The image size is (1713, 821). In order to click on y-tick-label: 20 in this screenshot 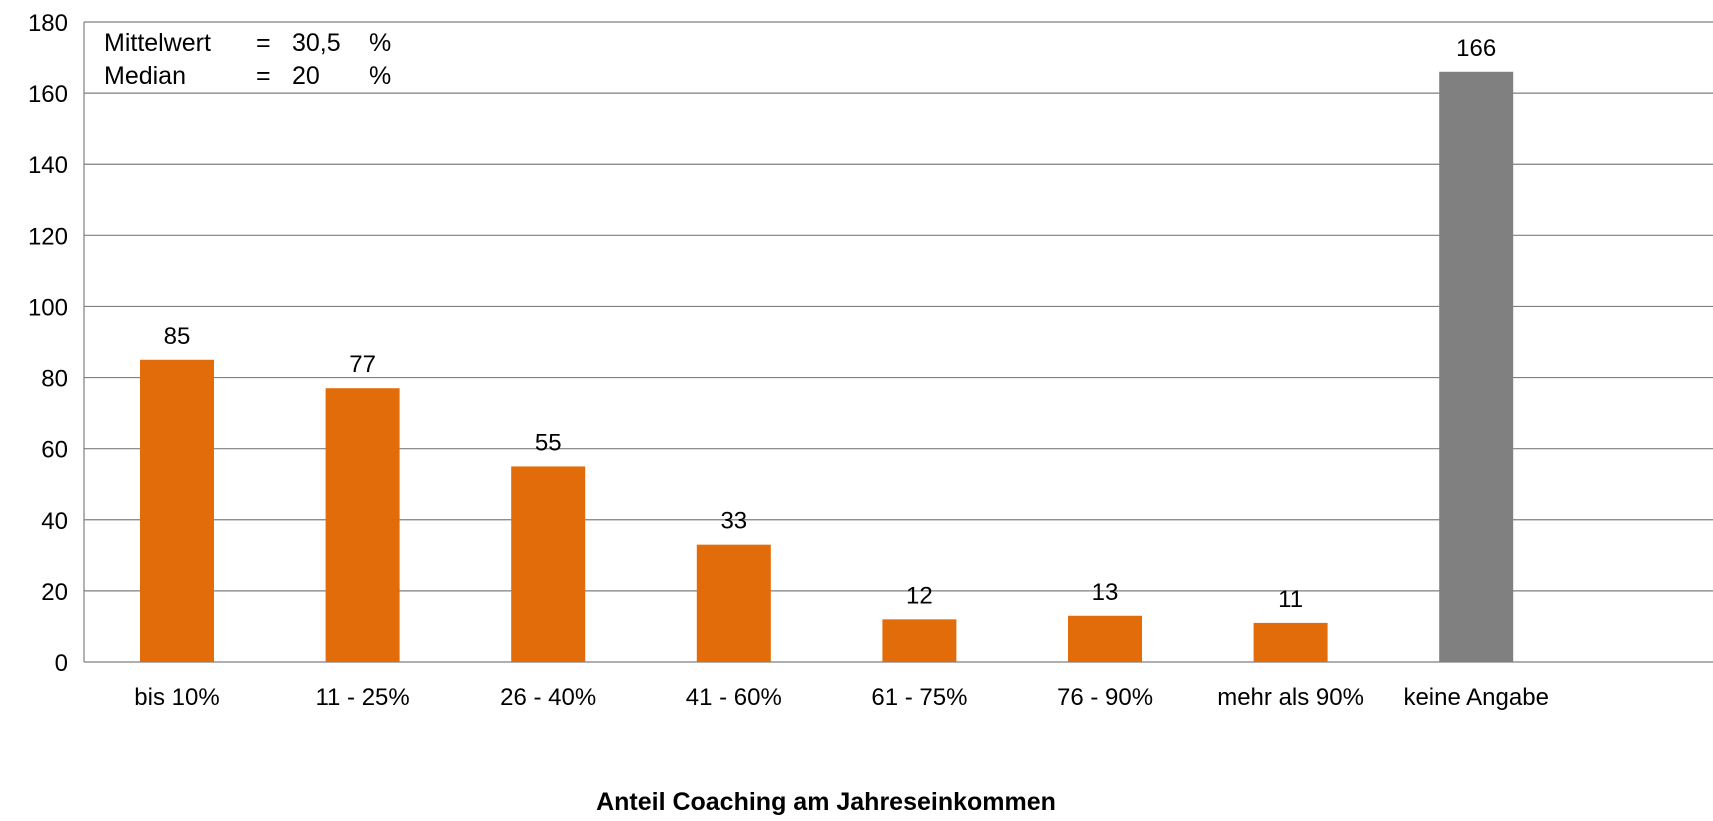, I will do `click(54, 592)`.